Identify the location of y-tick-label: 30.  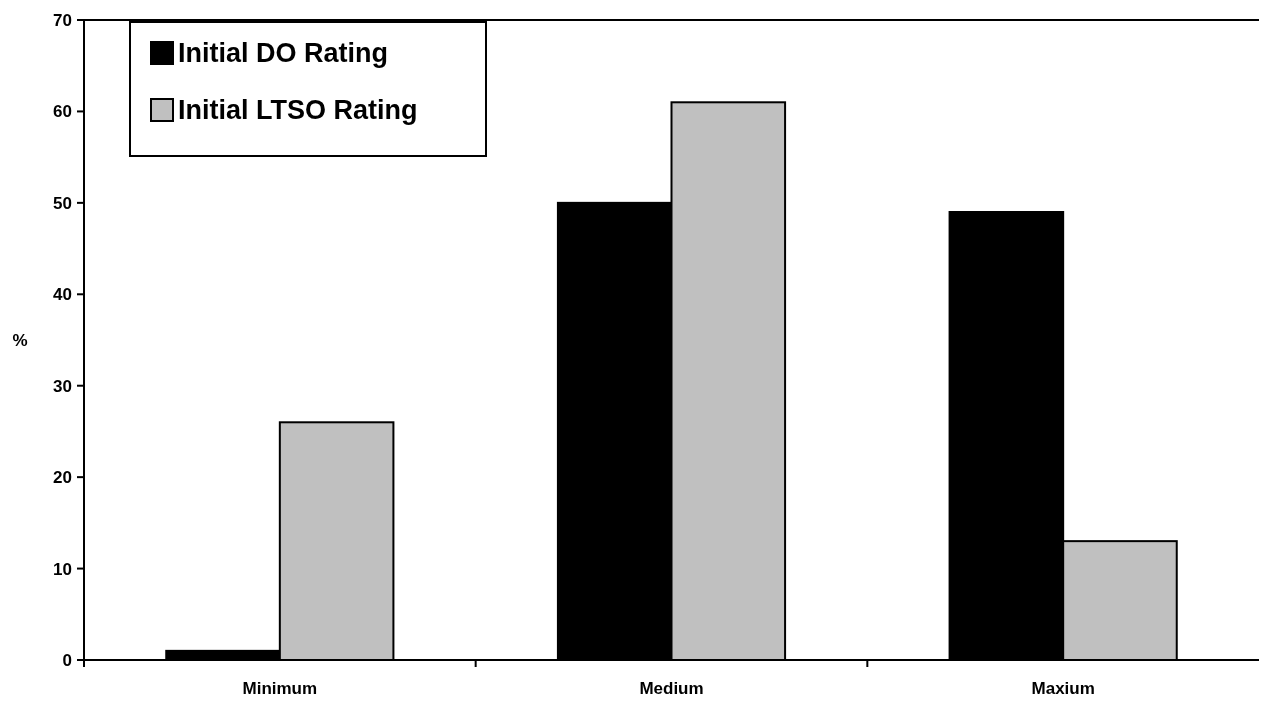
(62, 386).